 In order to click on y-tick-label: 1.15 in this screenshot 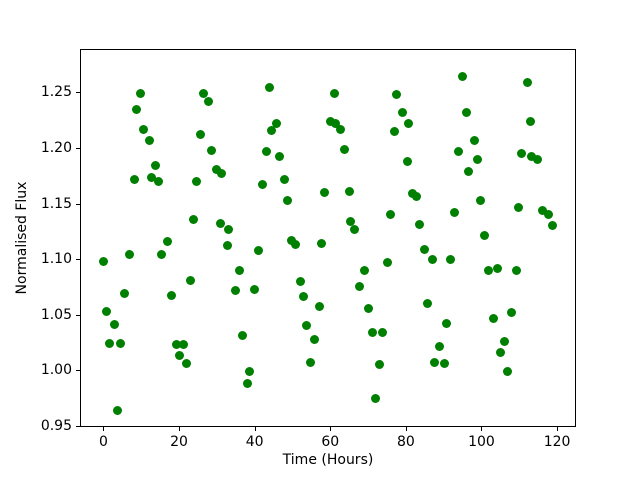, I will do `click(56, 203)`.